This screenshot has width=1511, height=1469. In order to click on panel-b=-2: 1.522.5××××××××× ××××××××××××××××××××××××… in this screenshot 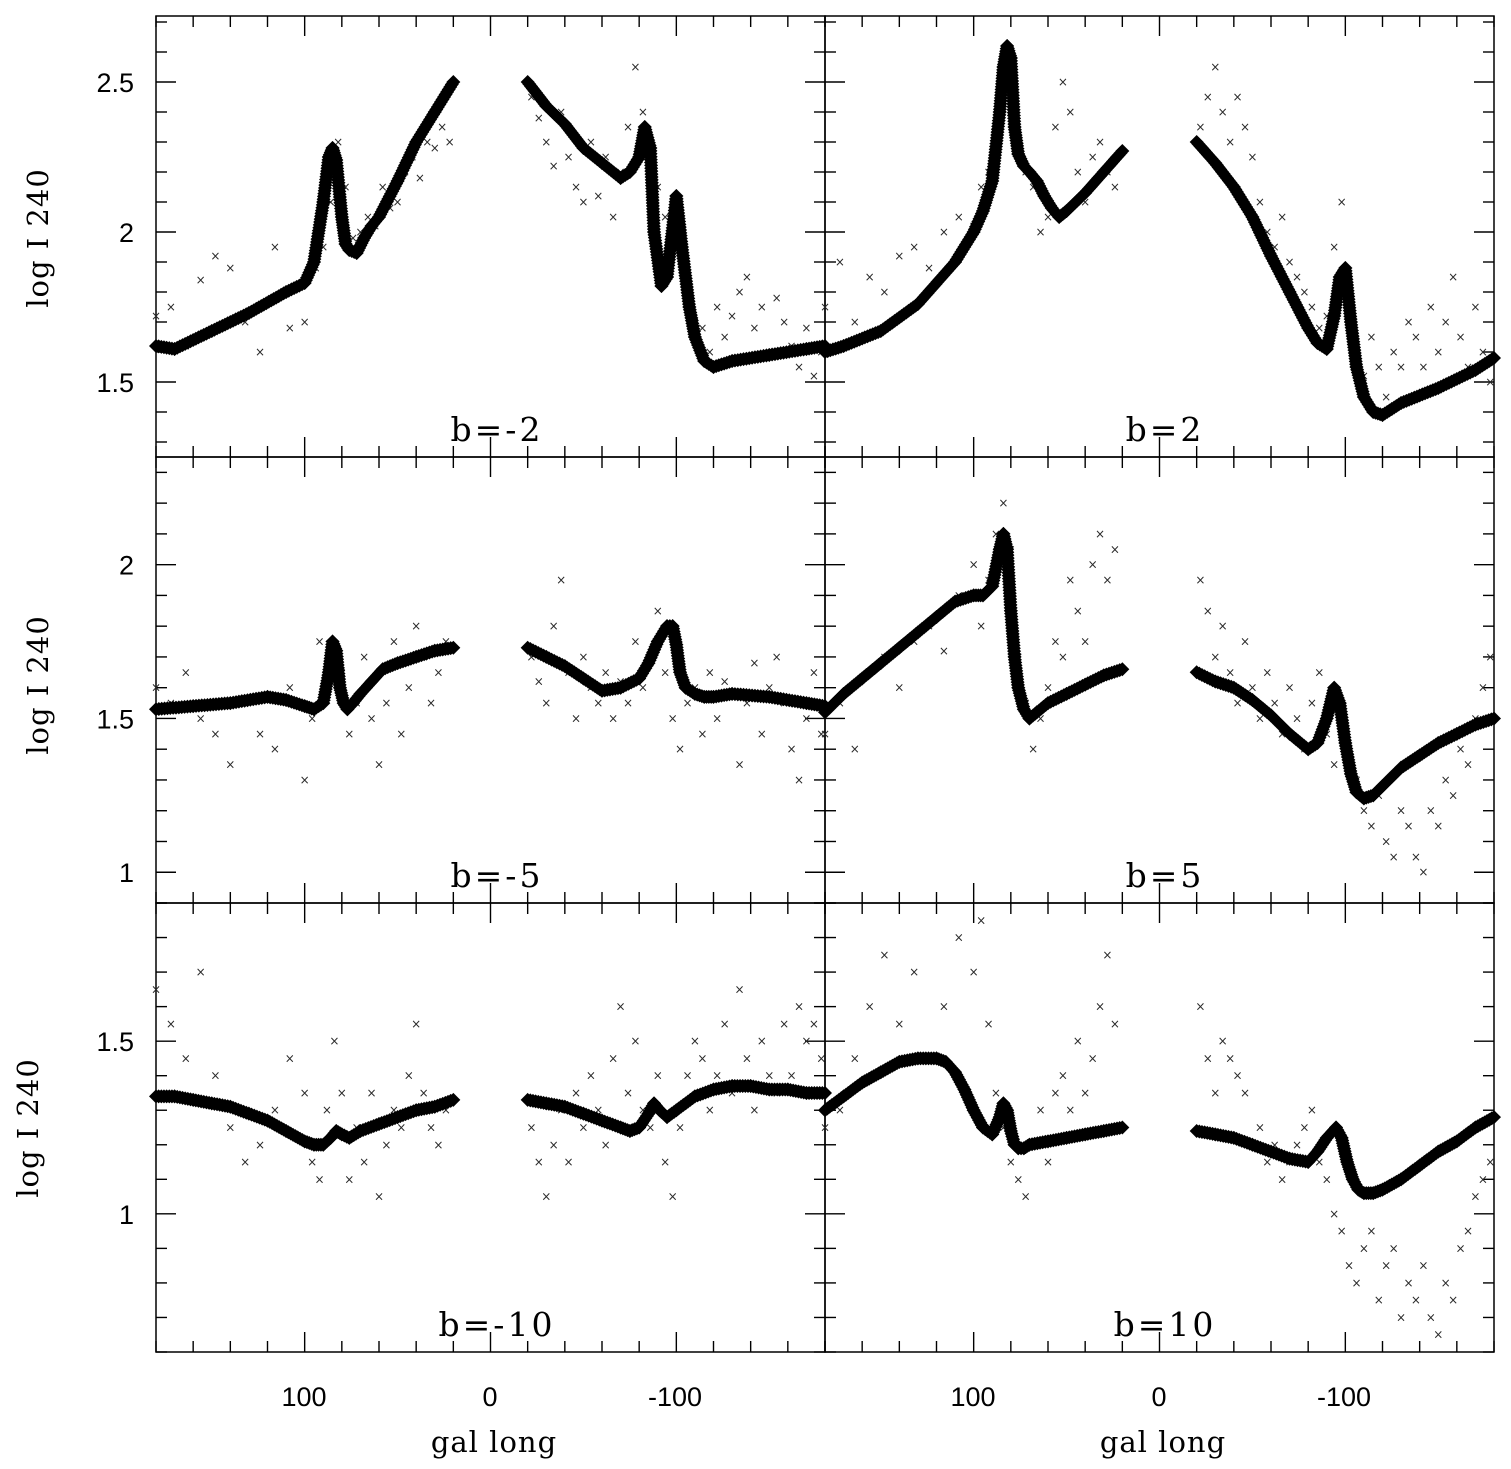, I will do `click(464, 236)`.